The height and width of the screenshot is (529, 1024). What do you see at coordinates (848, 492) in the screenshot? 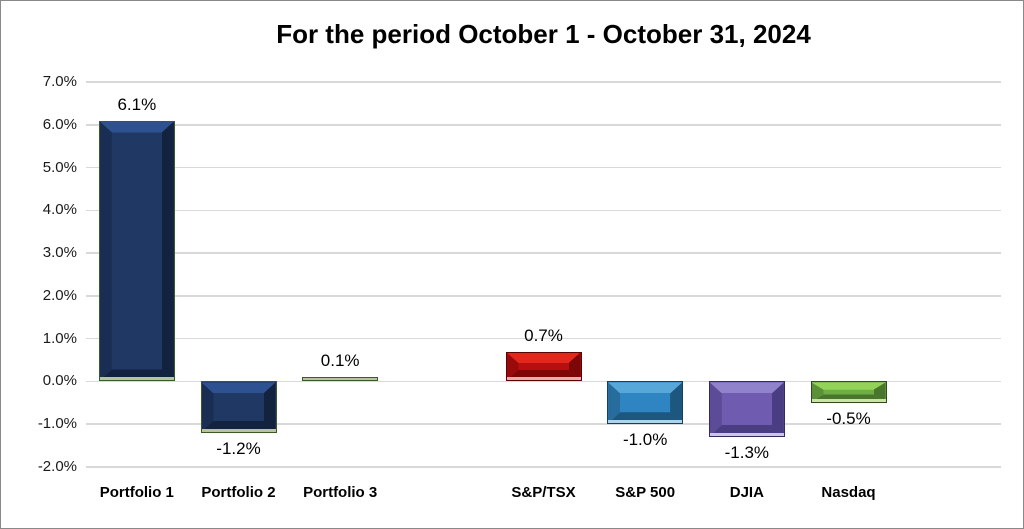
I see `category-label-nasdaq: Nasdaq` at bounding box center [848, 492].